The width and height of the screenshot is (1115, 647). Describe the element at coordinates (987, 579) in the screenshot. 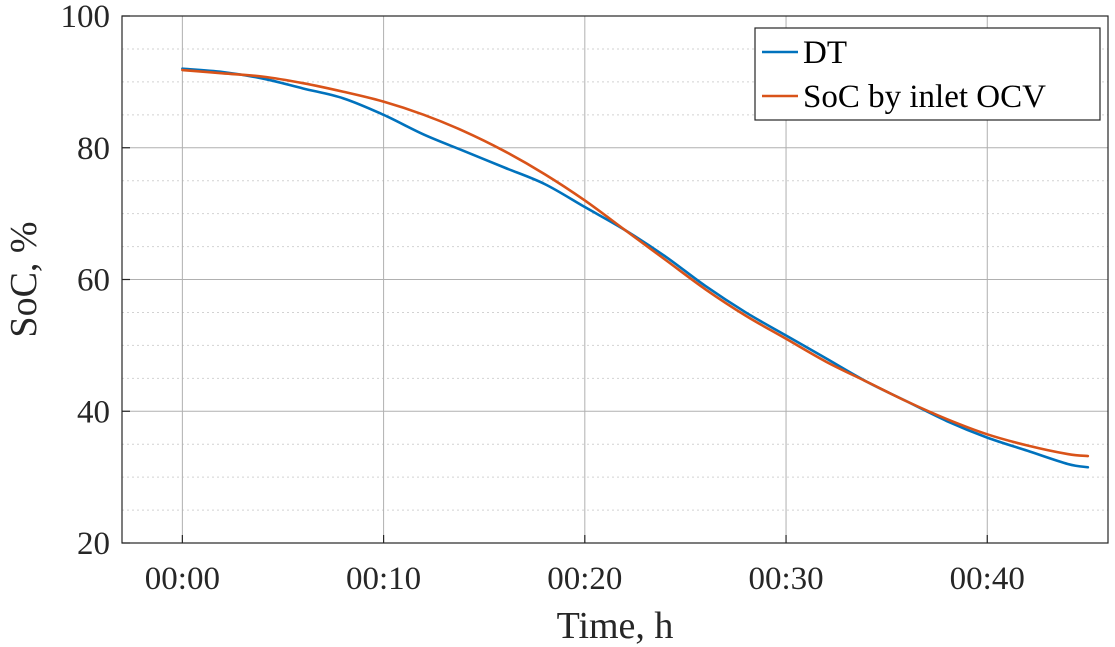

I see `x-tick-label: 00:40` at that location.